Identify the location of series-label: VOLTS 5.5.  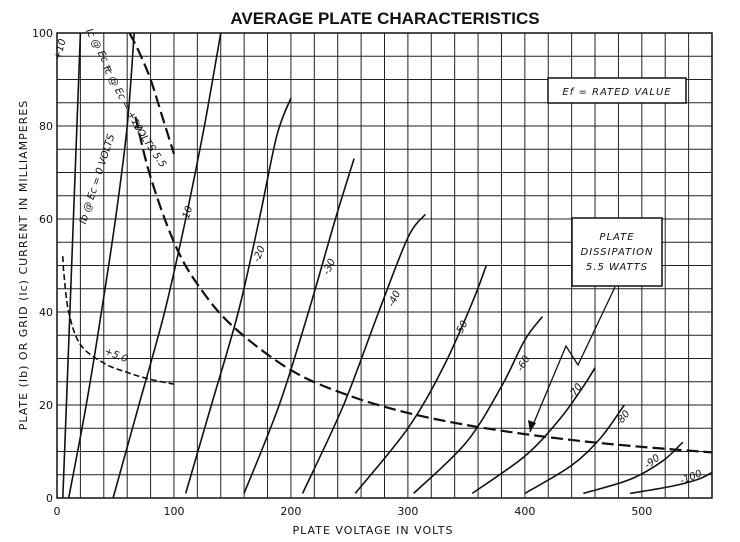
(149, 145).